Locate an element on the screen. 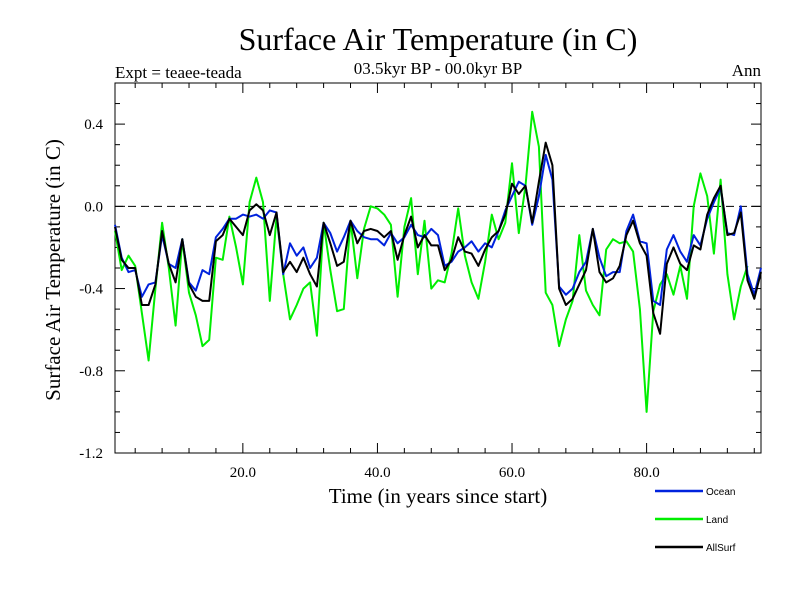 The height and width of the screenshot is (600, 800). legend-label-ocean: Ocean is located at coordinates (720, 492).